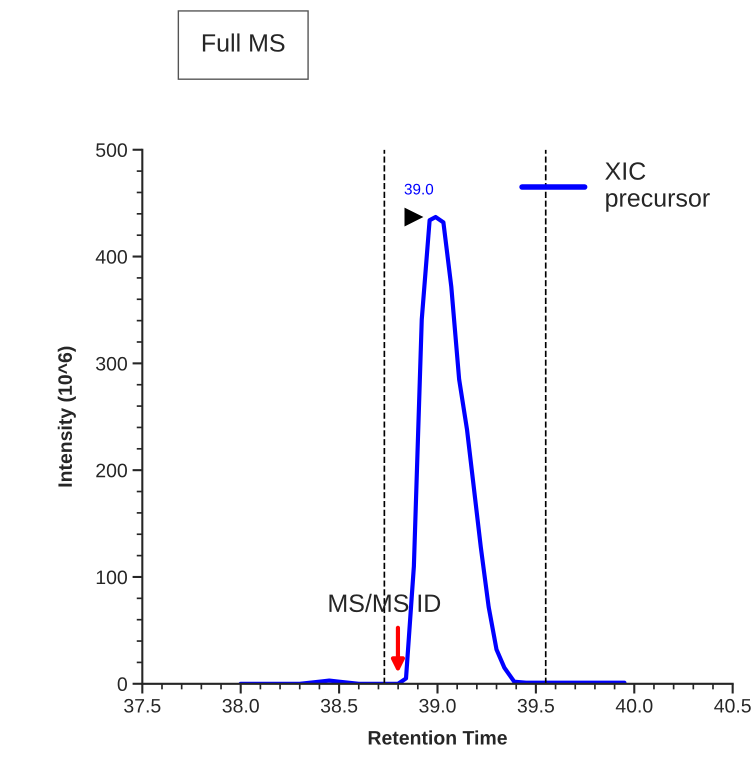  Describe the element at coordinates (339, 705) in the screenshot. I see `x-tick-label: 38.5` at that location.